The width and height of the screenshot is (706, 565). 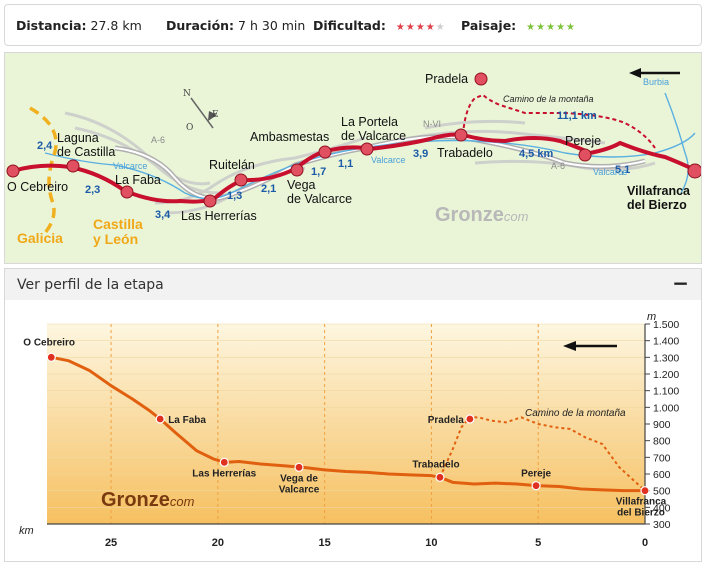 I want to click on town-marker-portela, so click(x=367, y=149).